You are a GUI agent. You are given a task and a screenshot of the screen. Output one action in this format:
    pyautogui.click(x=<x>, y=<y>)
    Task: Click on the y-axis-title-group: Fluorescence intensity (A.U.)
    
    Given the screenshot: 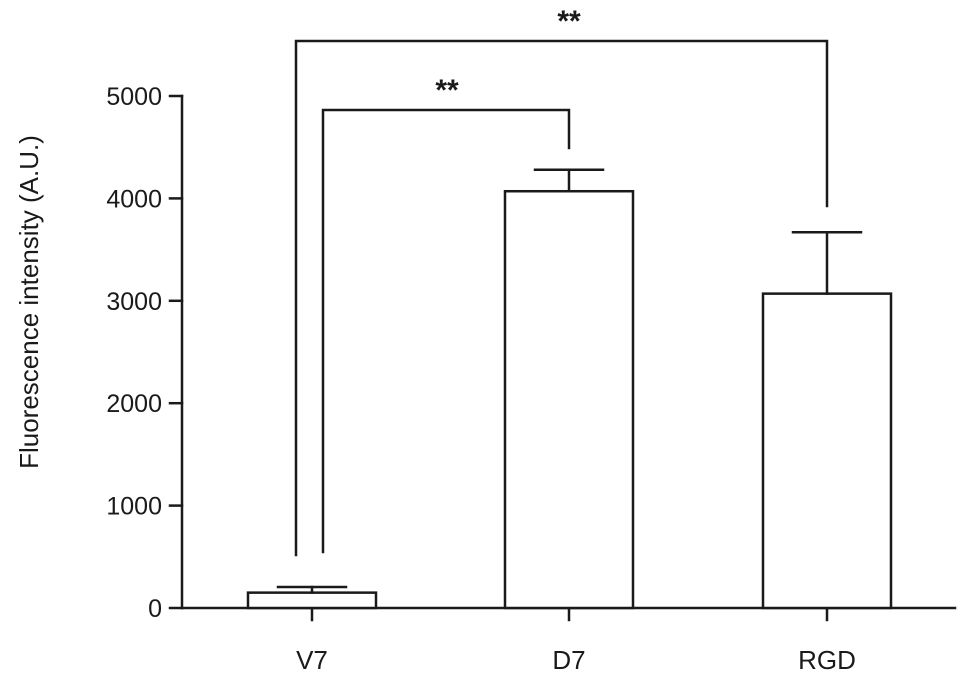 What is the action you would take?
    pyautogui.click(x=29, y=302)
    